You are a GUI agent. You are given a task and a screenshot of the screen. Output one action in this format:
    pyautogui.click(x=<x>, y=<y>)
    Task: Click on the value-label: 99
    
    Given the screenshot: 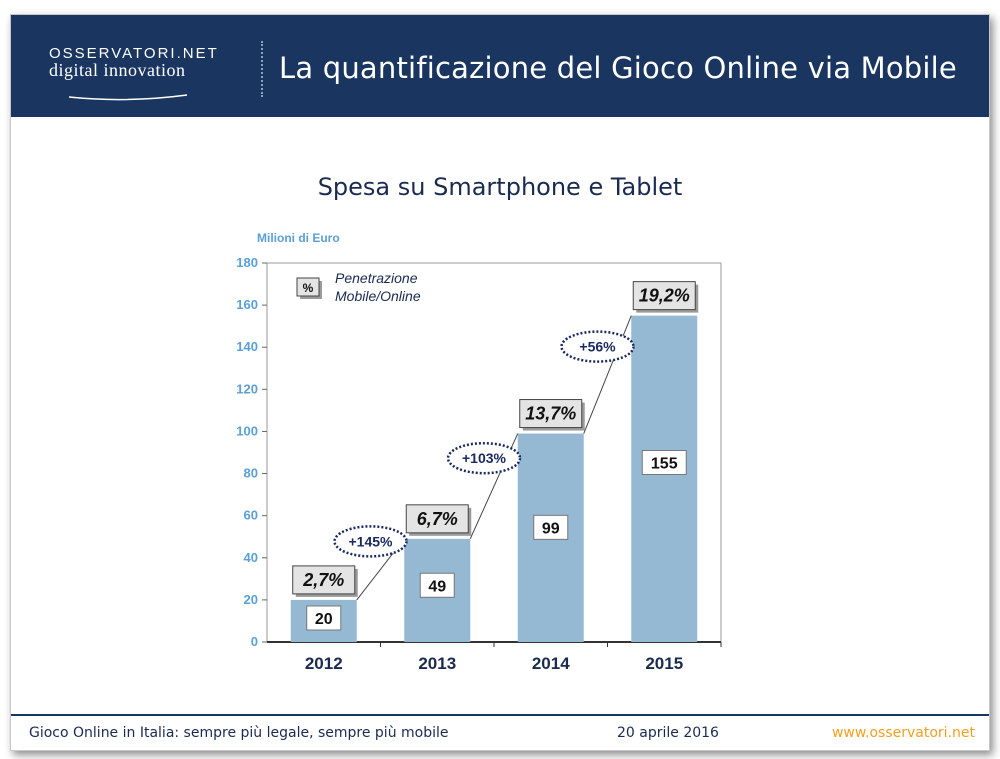 What is the action you would take?
    pyautogui.click(x=551, y=528)
    